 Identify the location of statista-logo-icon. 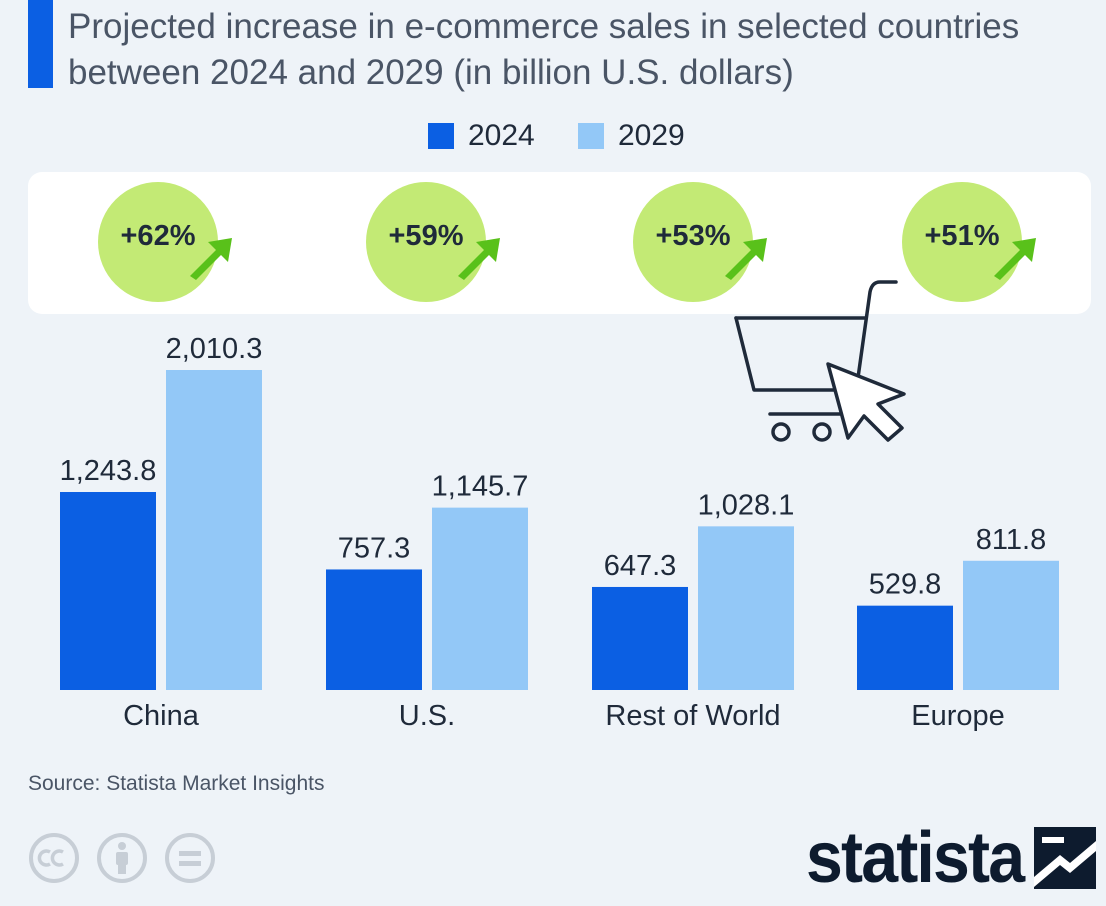
(1065, 858).